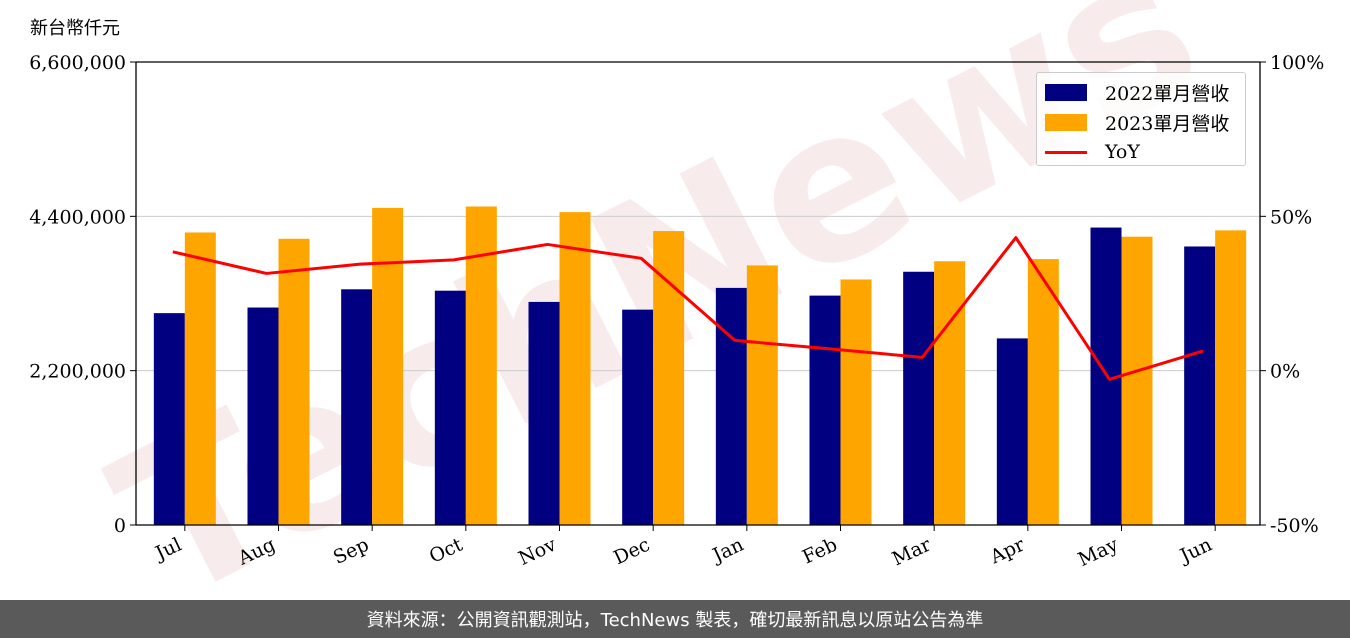  What do you see at coordinates (1167, 123) in the screenshot?
I see `legend-label-2023: 2023單月營收` at bounding box center [1167, 123].